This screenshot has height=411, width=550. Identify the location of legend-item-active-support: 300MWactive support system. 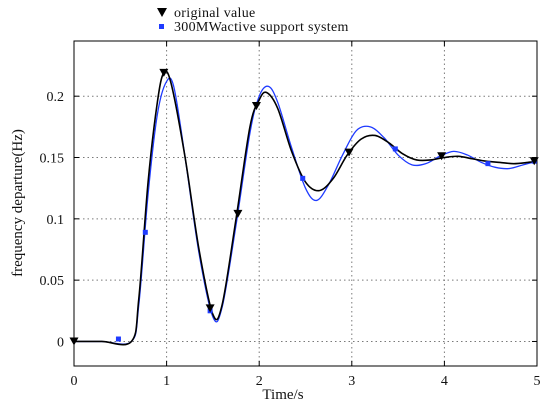
(254, 27).